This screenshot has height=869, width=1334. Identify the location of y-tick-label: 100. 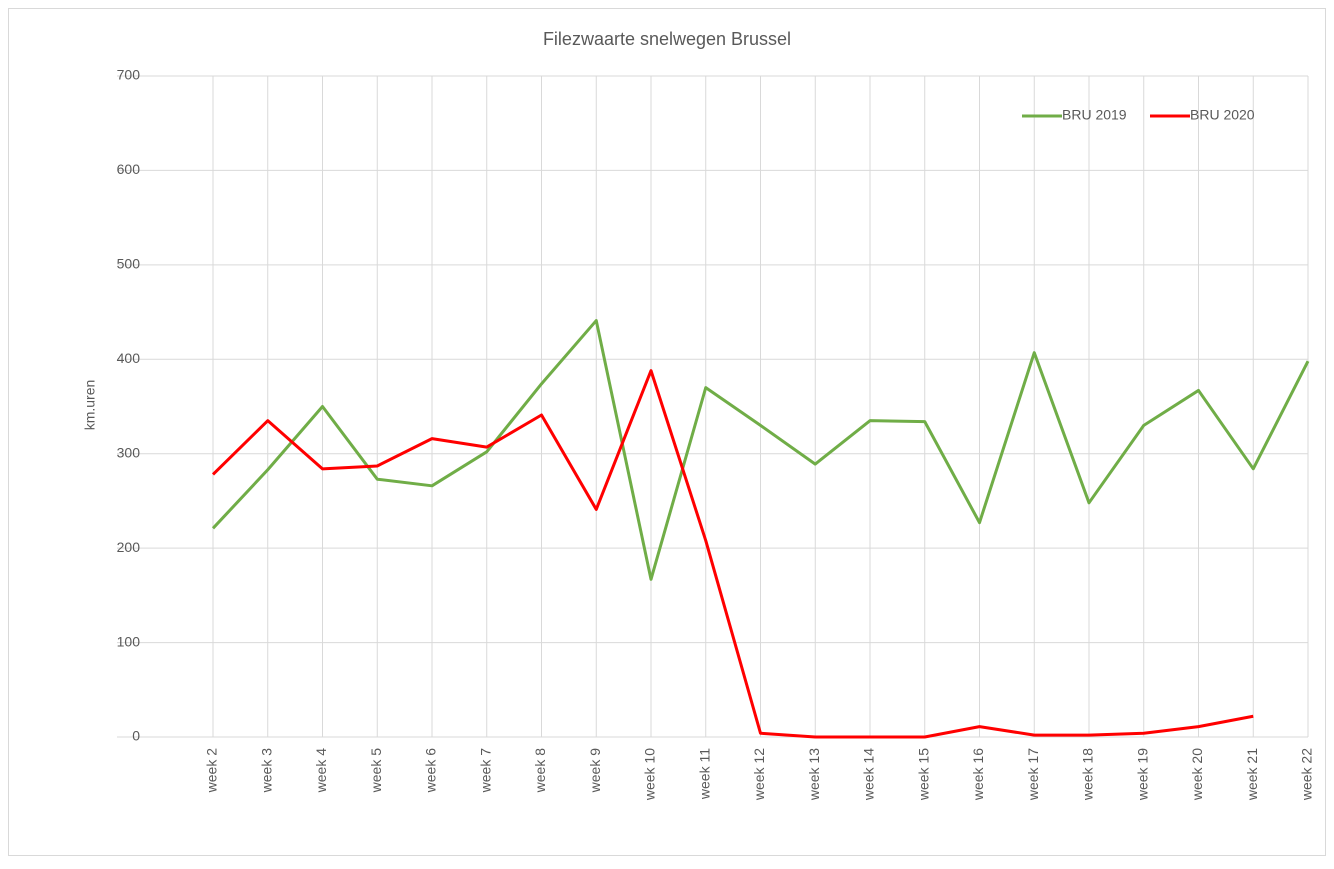
(129, 641).